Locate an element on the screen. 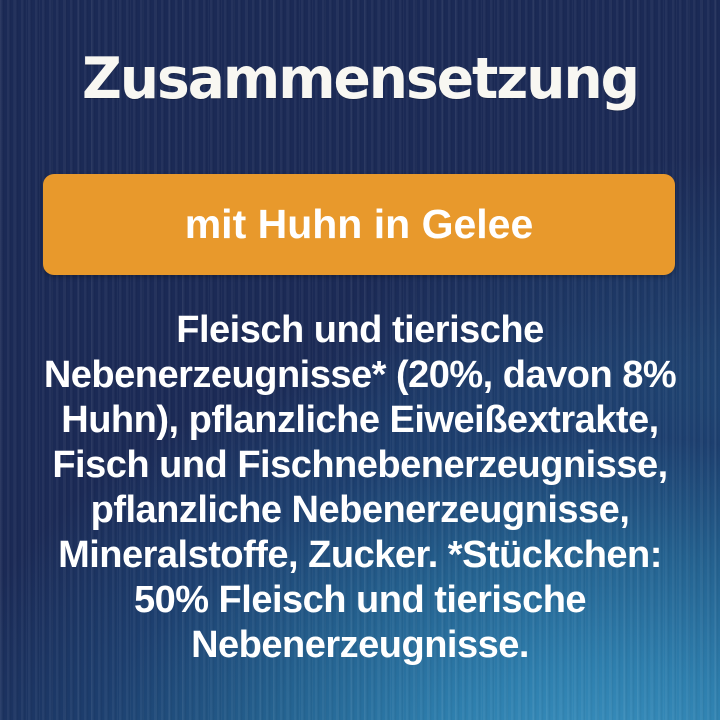  composition-line: Fisch und Fischnebenerzeugnisse, is located at coordinates (360, 465).